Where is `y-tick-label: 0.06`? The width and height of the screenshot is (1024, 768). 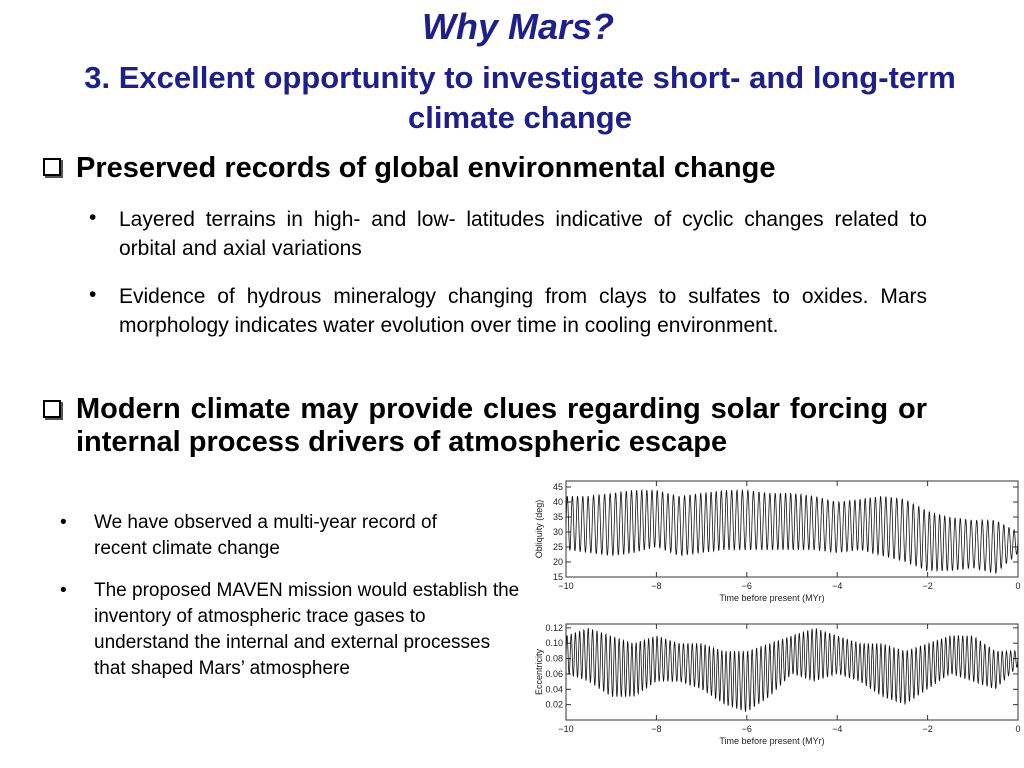 y-tick-label: 0.06 is located at coordinates (554, 674).